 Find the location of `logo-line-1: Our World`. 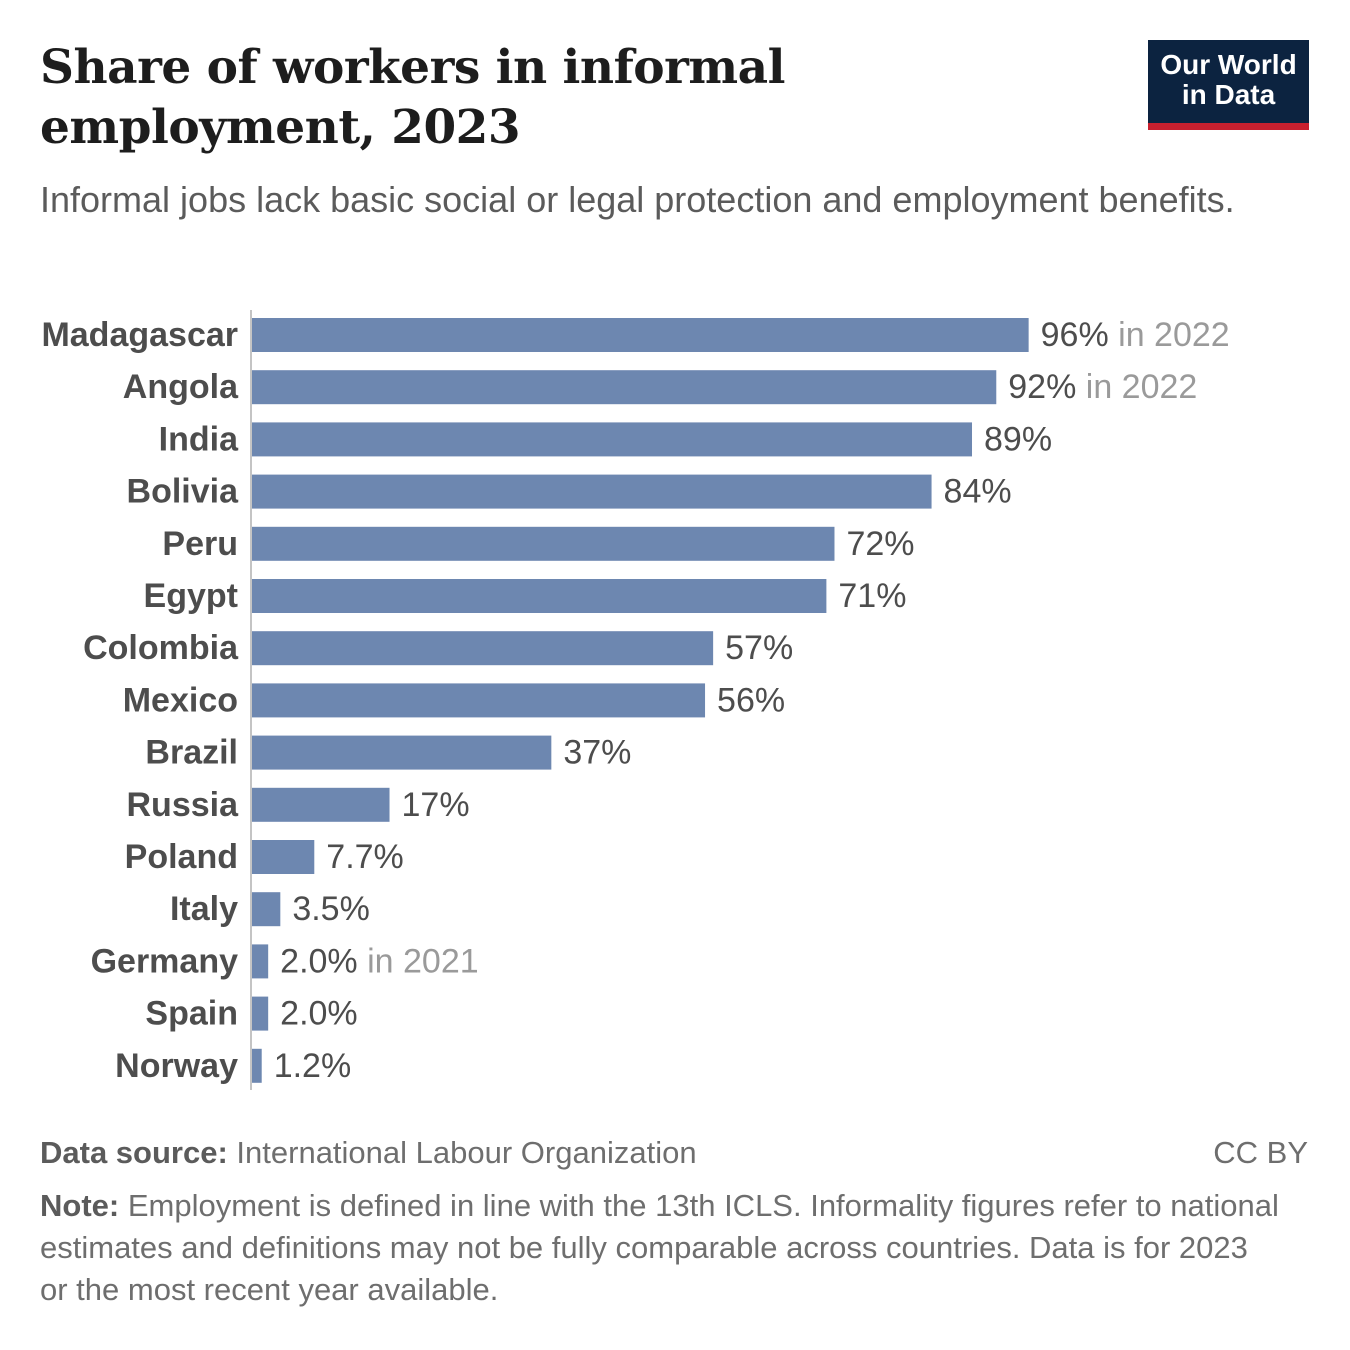

logo-line-1: Our World is located at coordinates (1228, 64).